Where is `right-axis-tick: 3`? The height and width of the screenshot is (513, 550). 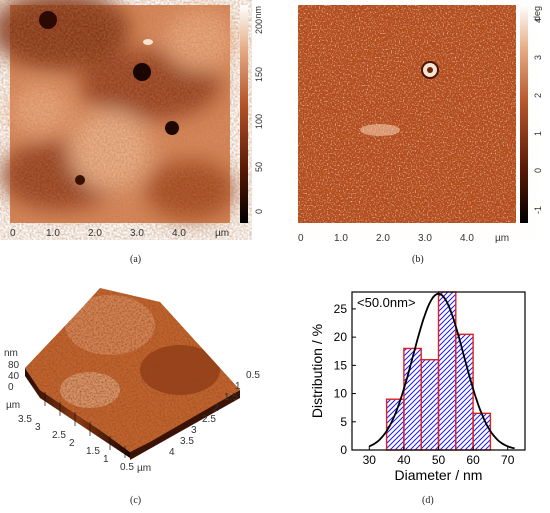
right-axis-tick: 3 is located at coordinates (194, 430).